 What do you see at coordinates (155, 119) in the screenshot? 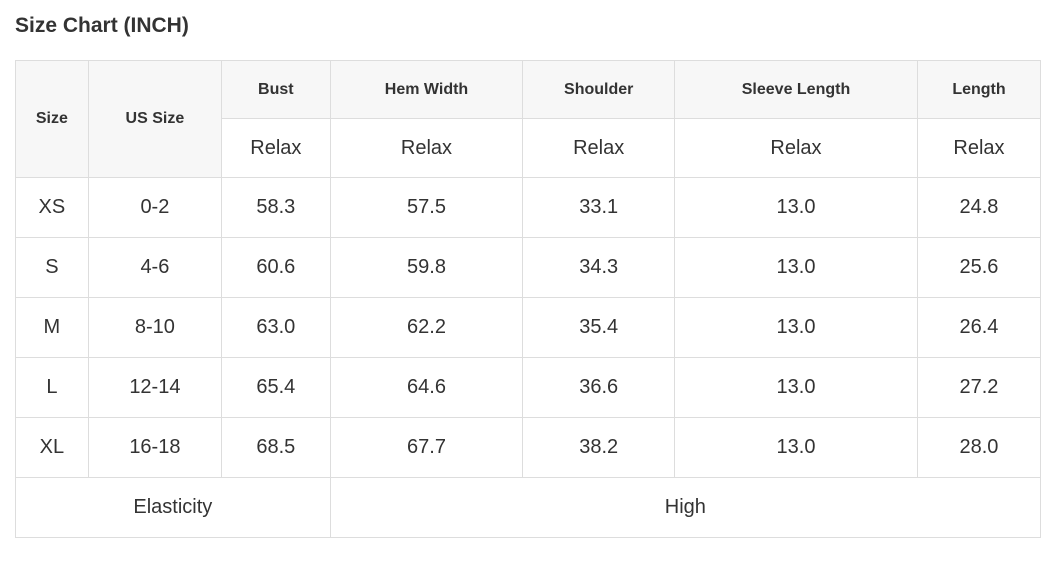
I see `col-header-us-size: US Size` at bounding box center [155, 119].